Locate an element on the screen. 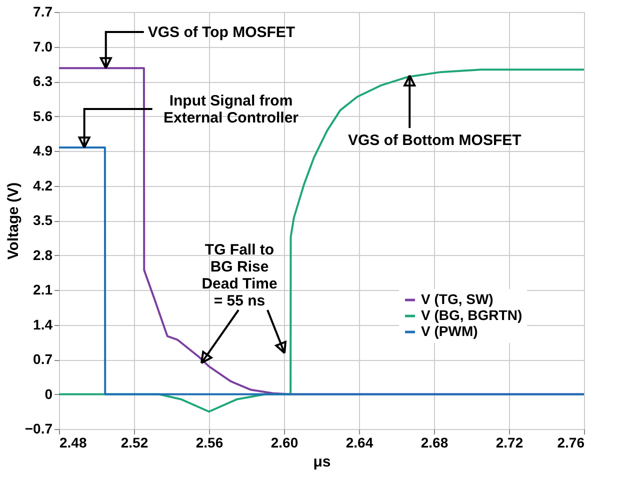 Image resolution: width=622 pixels, height=485 pixels. y-tick-label: 4.9 is located at coordinates (43, 150).